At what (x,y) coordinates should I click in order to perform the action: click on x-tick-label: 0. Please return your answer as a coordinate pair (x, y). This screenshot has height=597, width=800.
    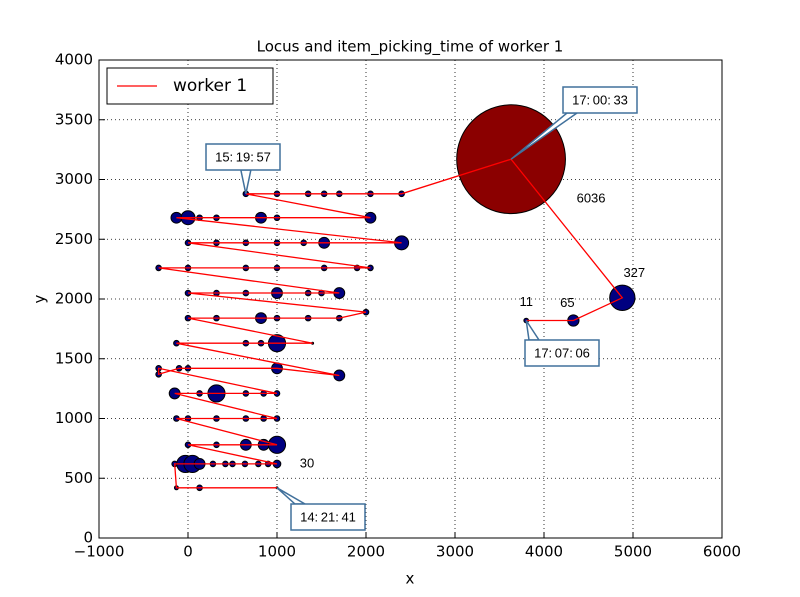
    Looking at the image, I should click on (188, 552).